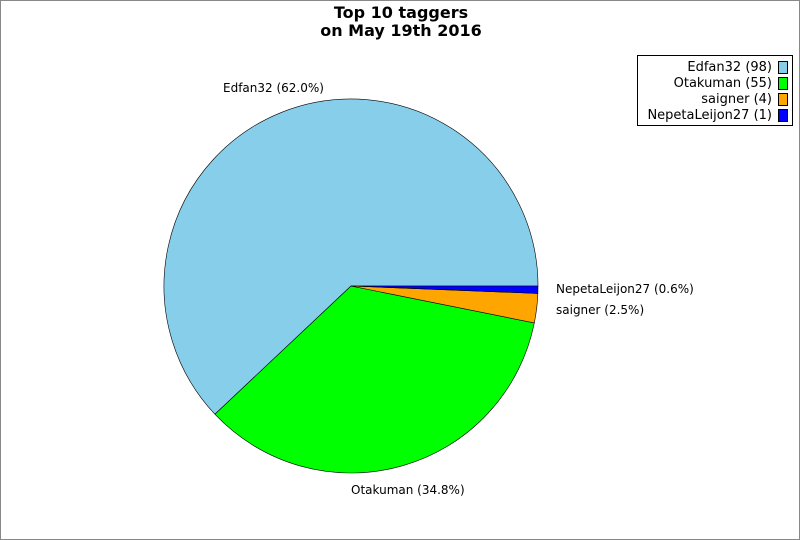 This screenshot has width=800, height=540. I want to click on pie-slice-nepetaleijon27, so click(444, 289).